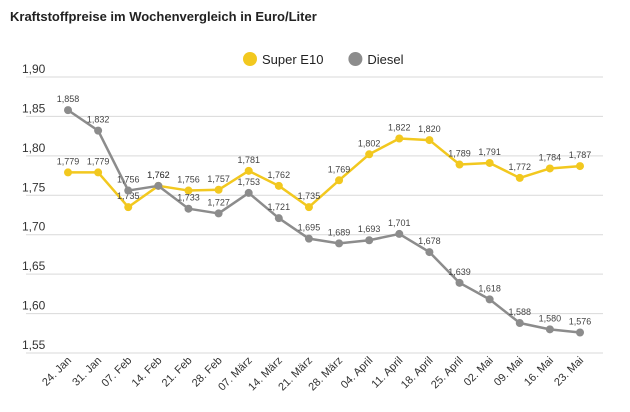  I want to click on data-label: 1,576, so click(580, 321).